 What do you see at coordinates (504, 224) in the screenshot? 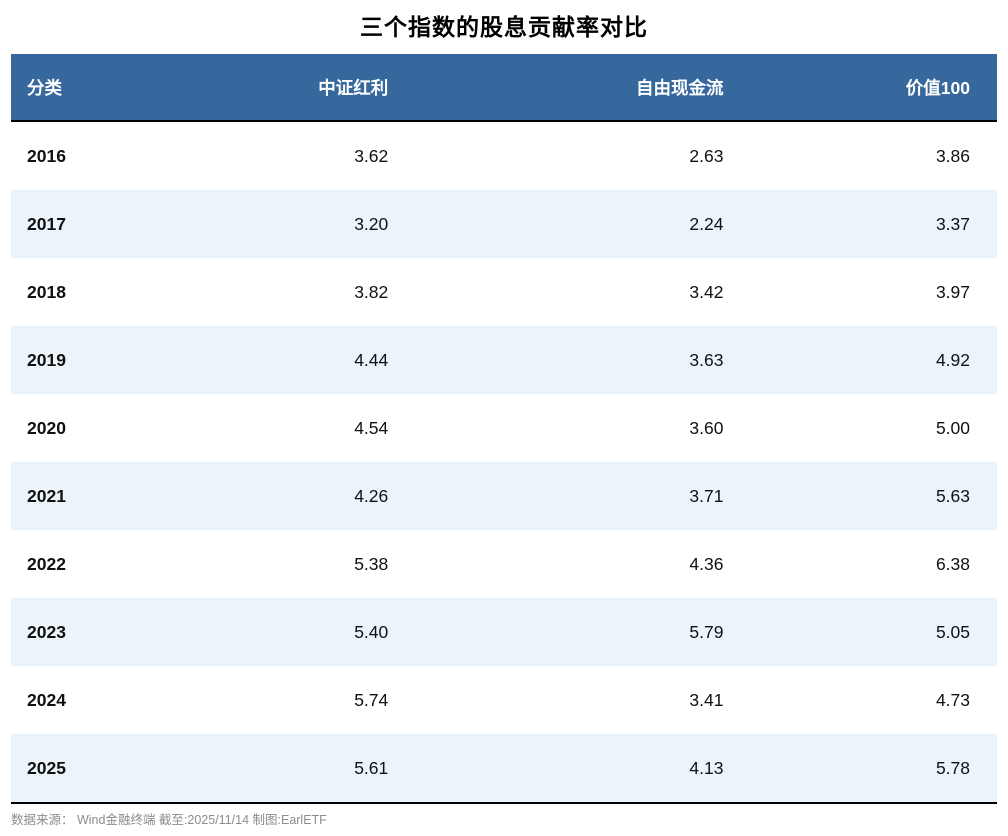
I see `table-row: 2017 3.20 2.24 3.37` at bounding box center [504, 224].